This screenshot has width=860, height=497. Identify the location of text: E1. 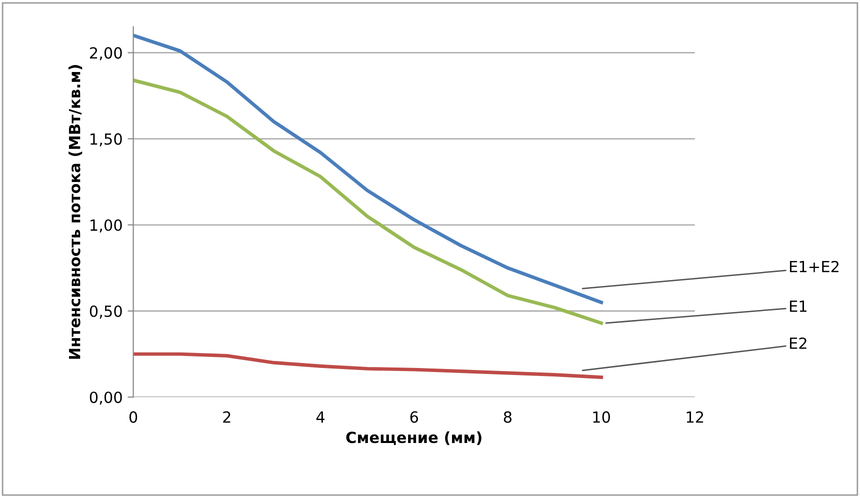
(798, 306).